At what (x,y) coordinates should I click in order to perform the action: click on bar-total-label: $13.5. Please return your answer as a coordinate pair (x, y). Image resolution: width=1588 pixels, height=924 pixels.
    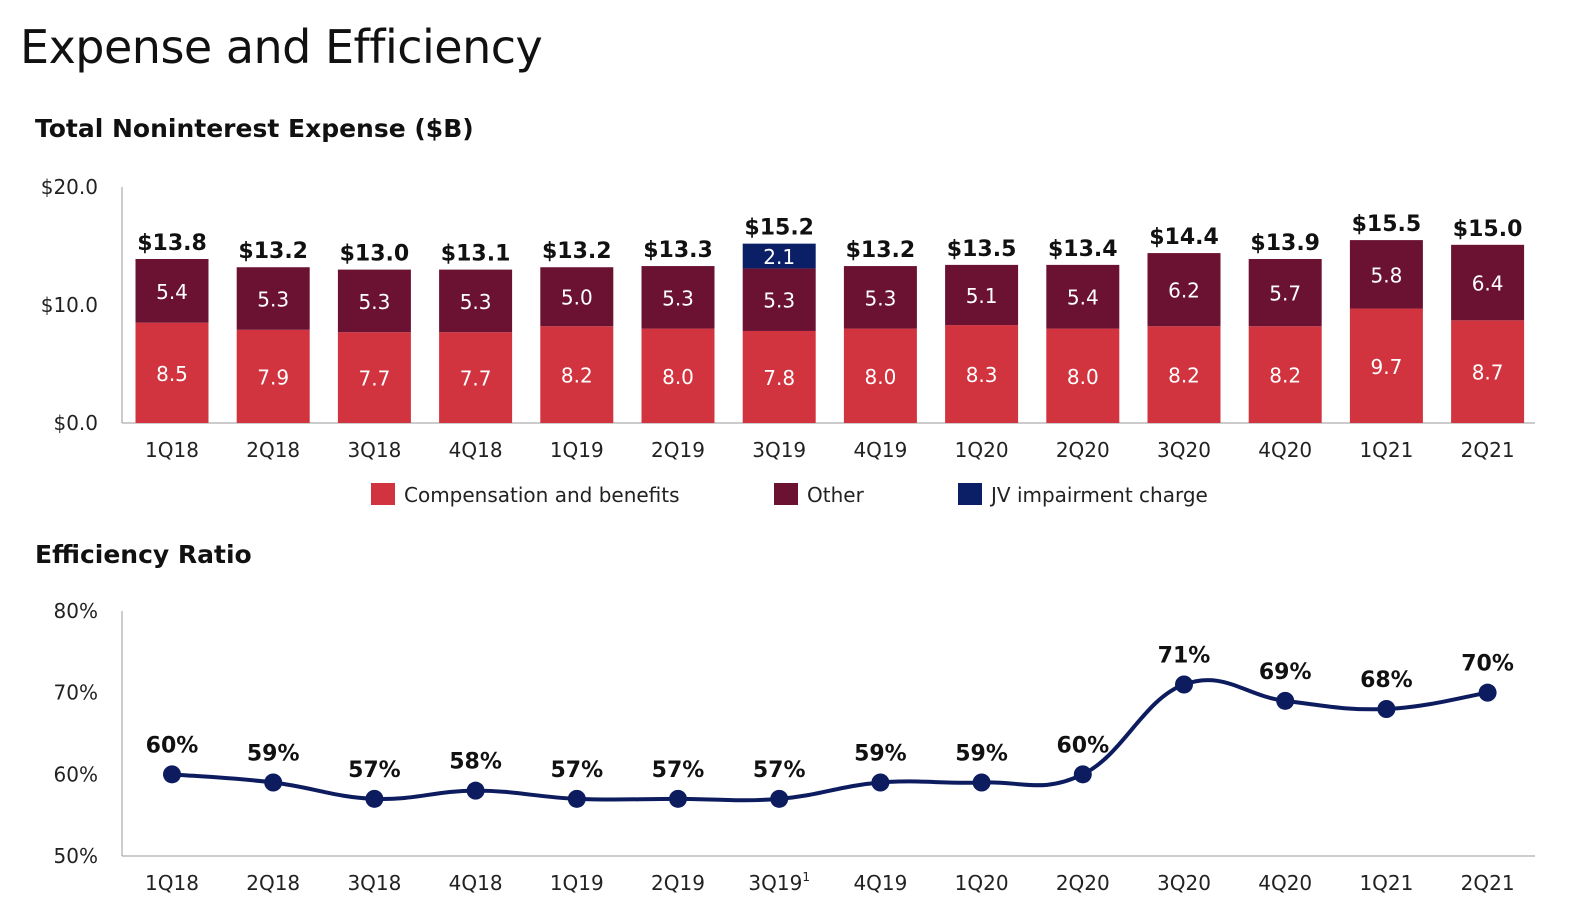
    Looking at the image, I should click on (982, 249).